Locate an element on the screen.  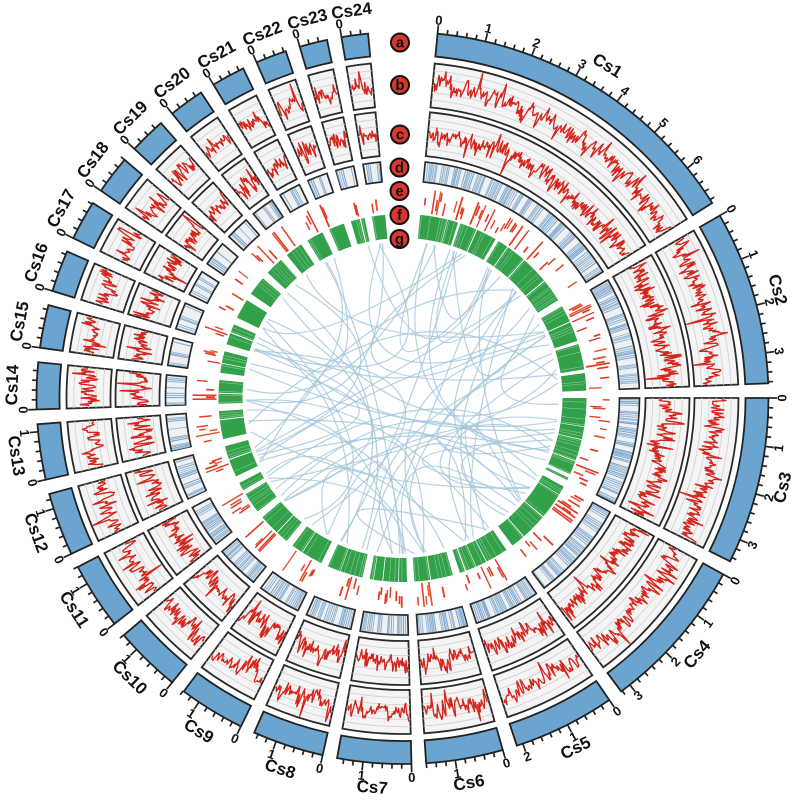
svg-text: Cs7 is located at coordinates (372, 787).